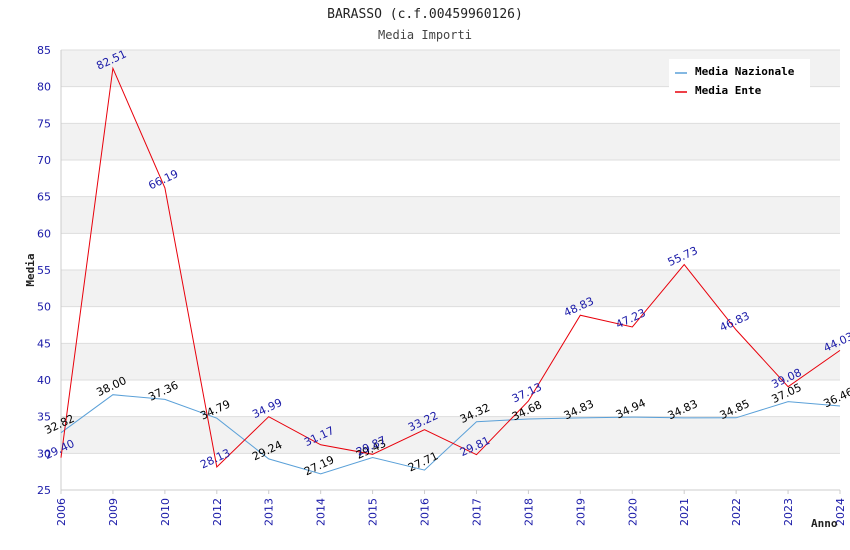 Image resolution: width=850 pixels, height=550 pixels. What do you see at coordinates (321, 512) in the screenshot?
I see `x-tick-label: 2014` at bounding box center [321, 512].